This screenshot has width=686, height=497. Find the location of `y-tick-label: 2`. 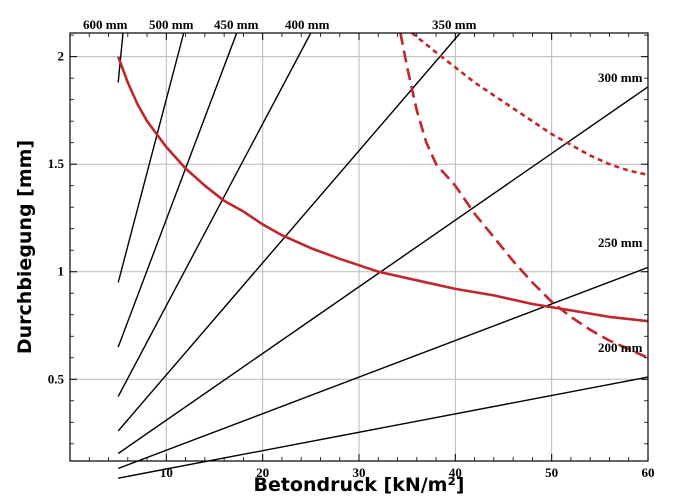

y-tick-label: 2 is located at coordinates (61, 56).